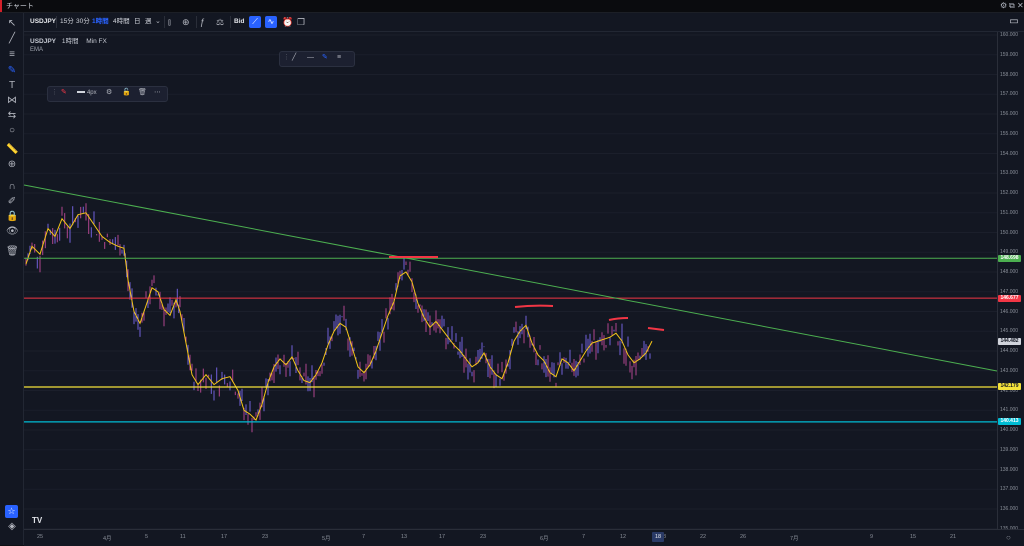  What do you see at coordinates (96, 41) in the screenshot?
I see `legend-source: Min FX` at bounding box center [96, 41].